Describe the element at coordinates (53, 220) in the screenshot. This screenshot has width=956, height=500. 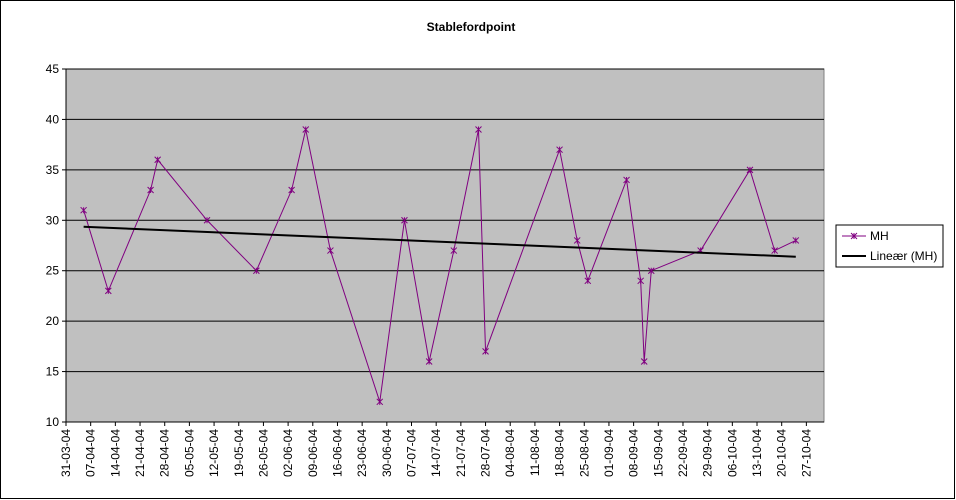
I see `y-tick-label: 30` at that location.